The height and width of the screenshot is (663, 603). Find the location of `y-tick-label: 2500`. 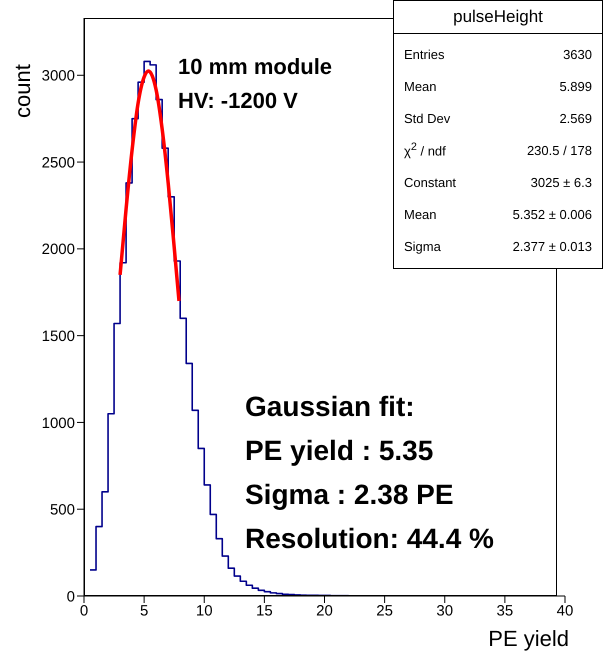

y-tick-label: 2500 is located at coordinates (58, 163).